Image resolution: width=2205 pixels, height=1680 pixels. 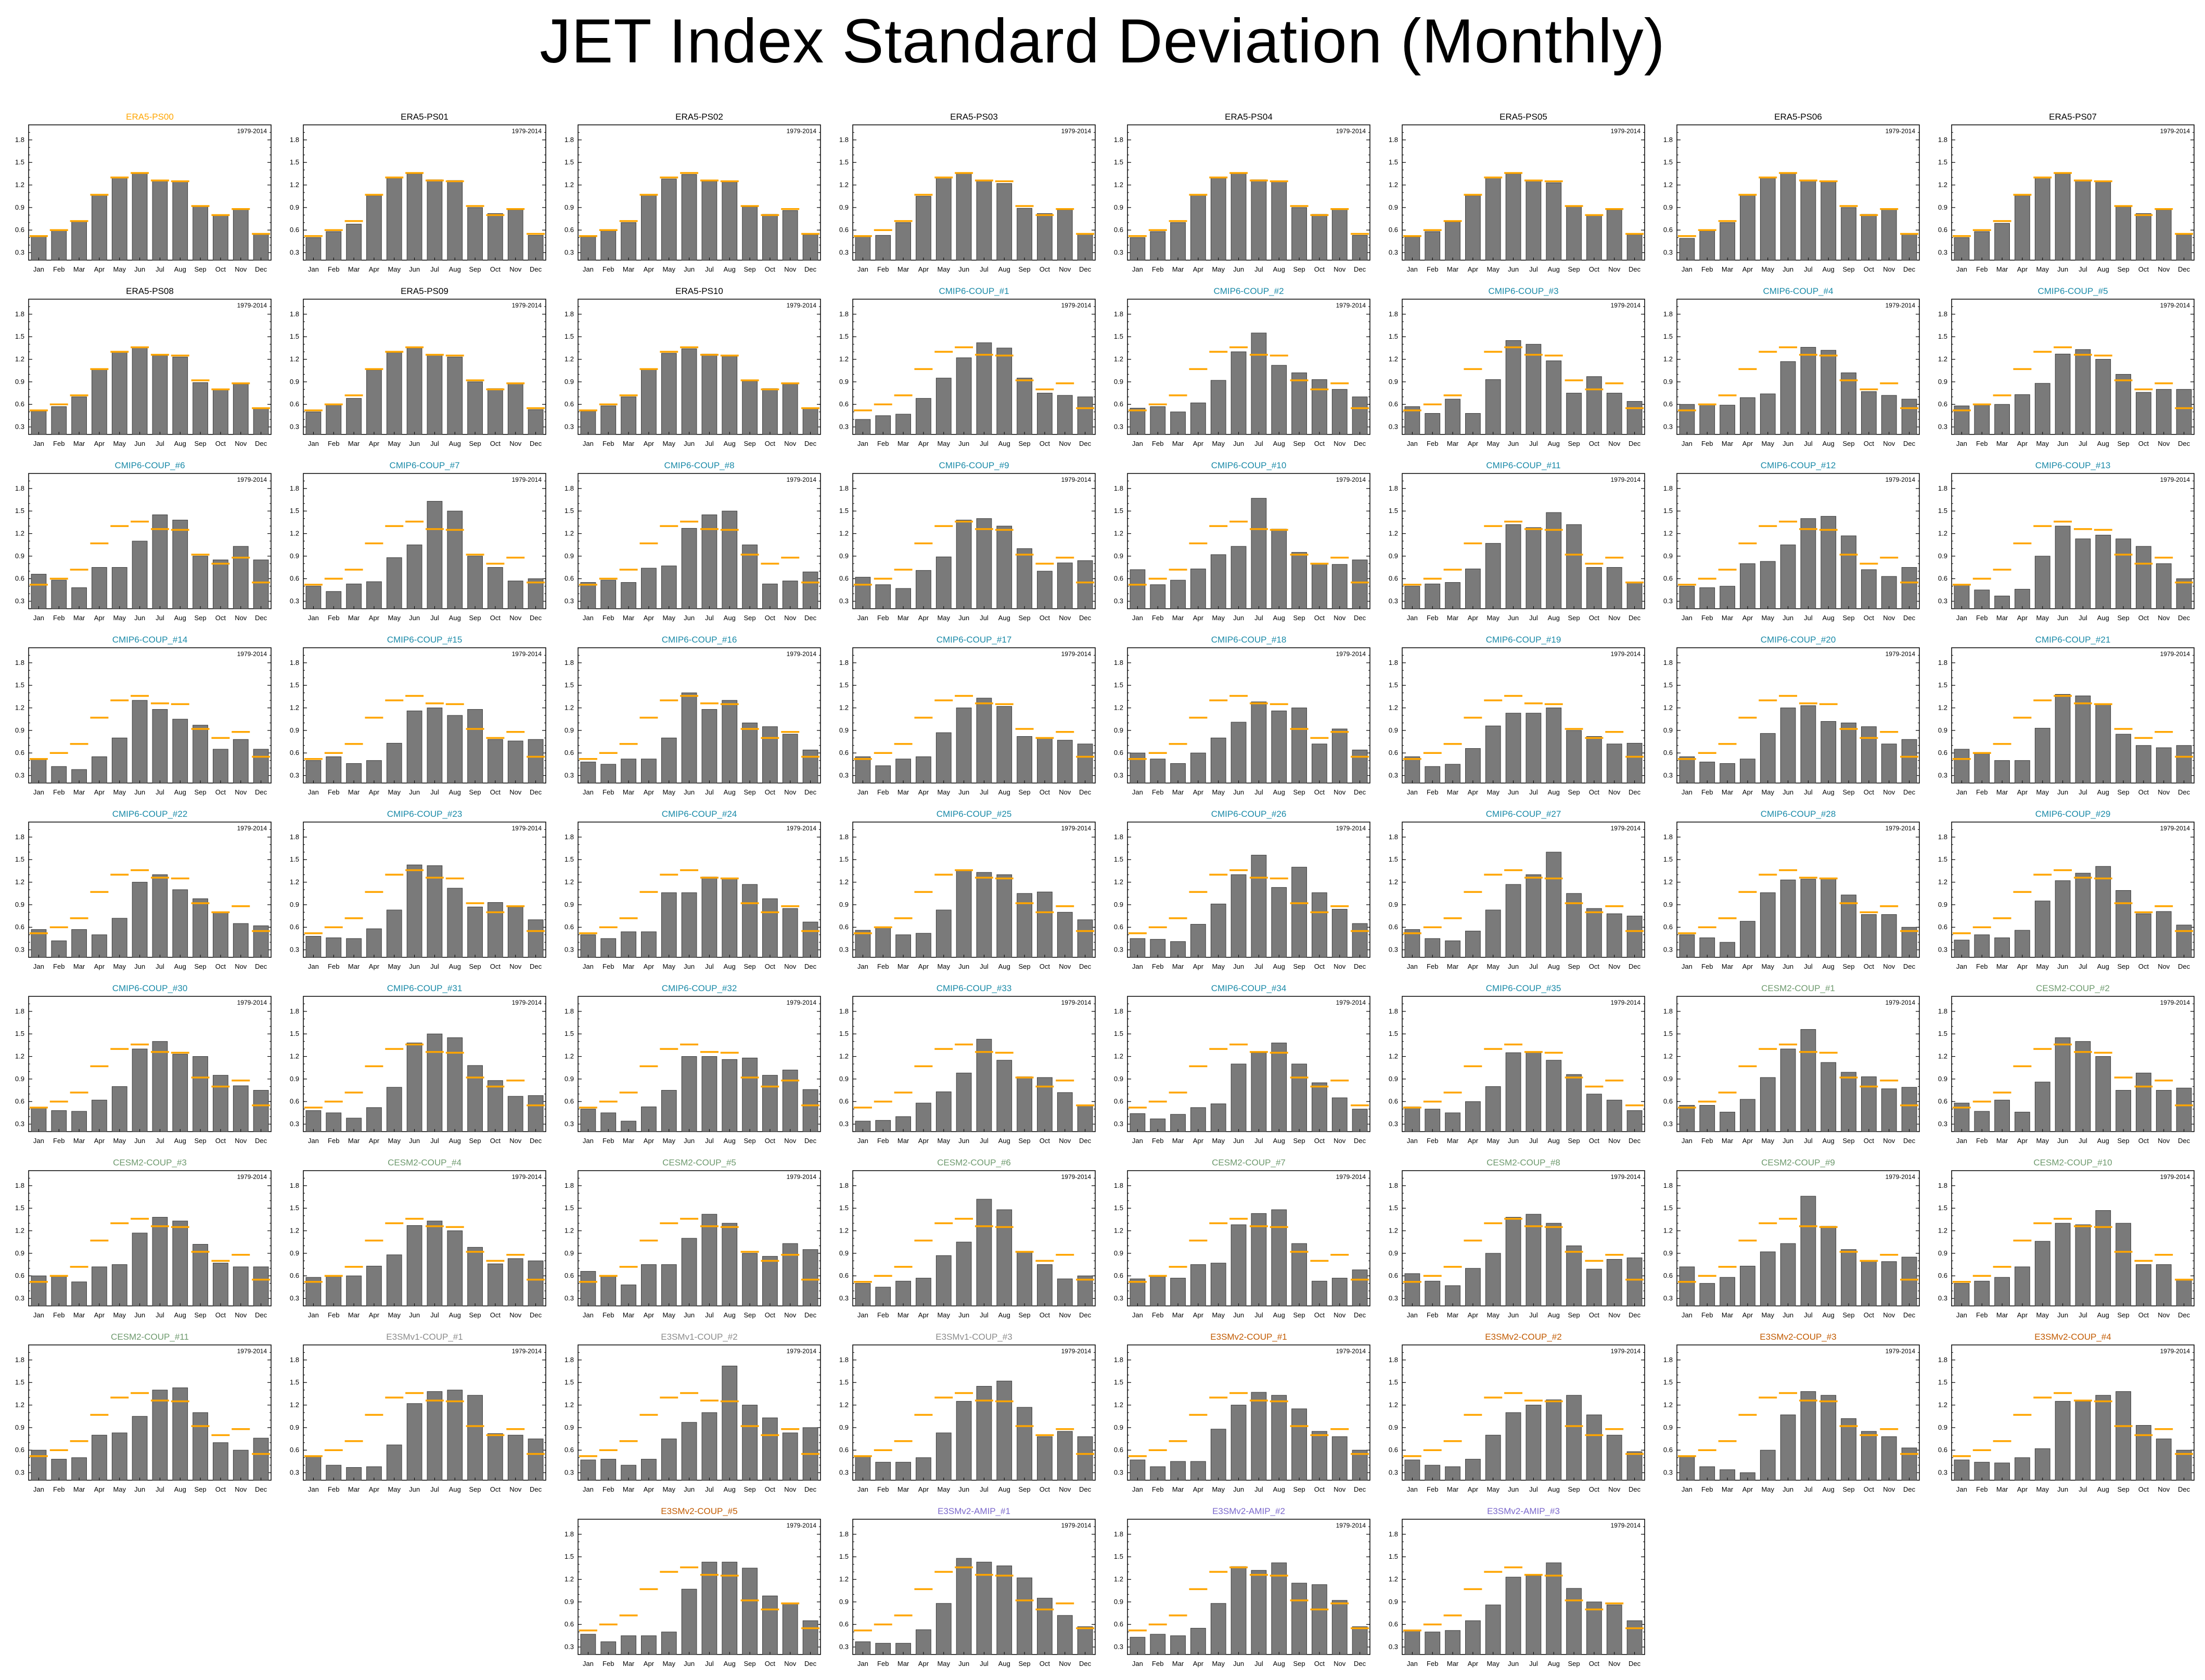 What do you see at coordinates (1102, 41) in the screenshot?
I see `figure-title: JET Index Standard Deviation (Monthly)` at bounding box center [1102, 41].